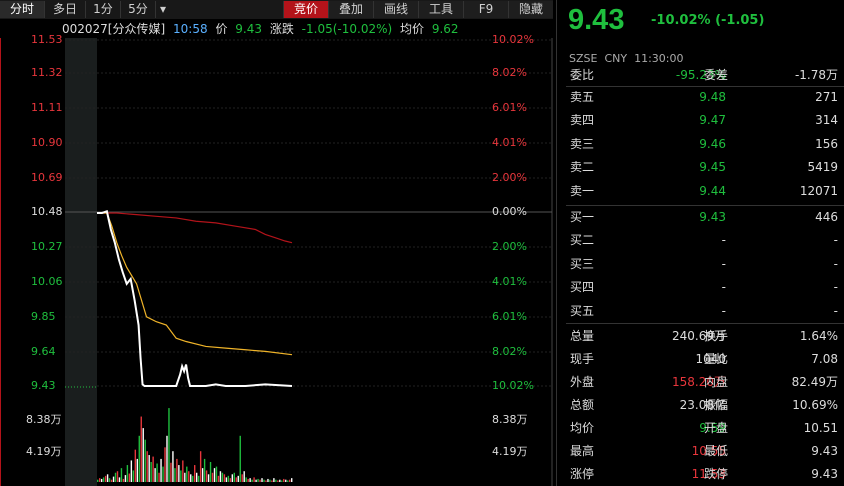  Describe the element at coordinates (440, 9) in the screenshot. I see `tab-tools: 工具` at that location.